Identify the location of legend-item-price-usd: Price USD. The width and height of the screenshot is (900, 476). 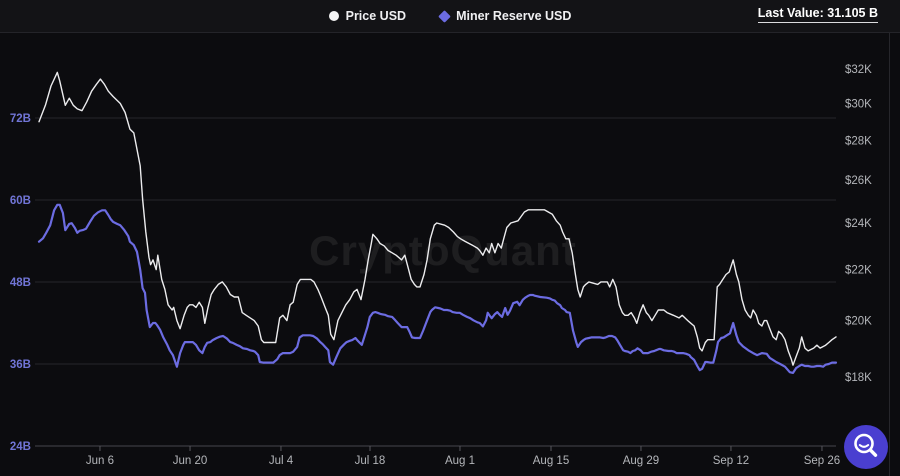
(367, 16).